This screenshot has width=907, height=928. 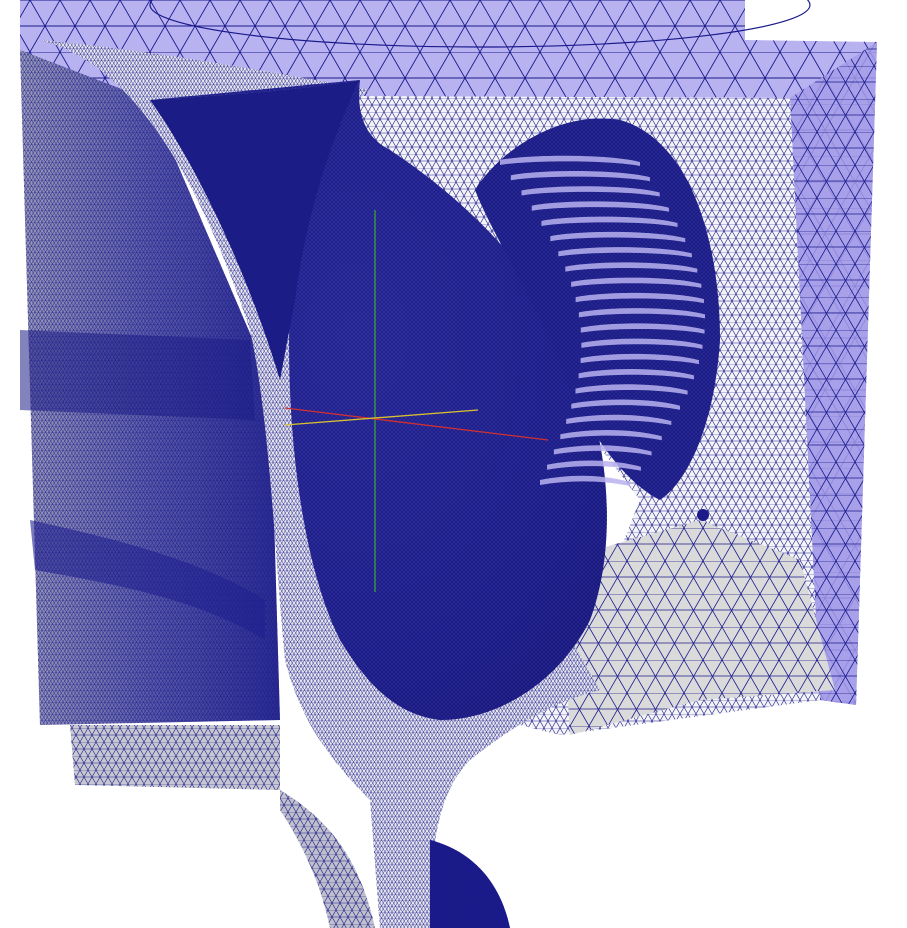 I want to click on coil-end-node, so click(x=703, y=515).